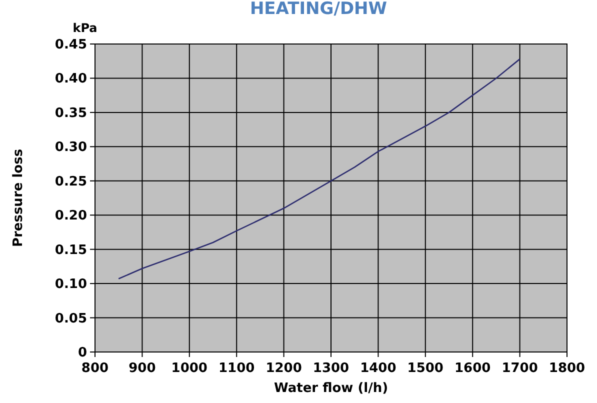  What do you see at coordinates (567, 368) in the screenshot?
I see `x-tick-label: 1800` at bounding box center [567, 368].